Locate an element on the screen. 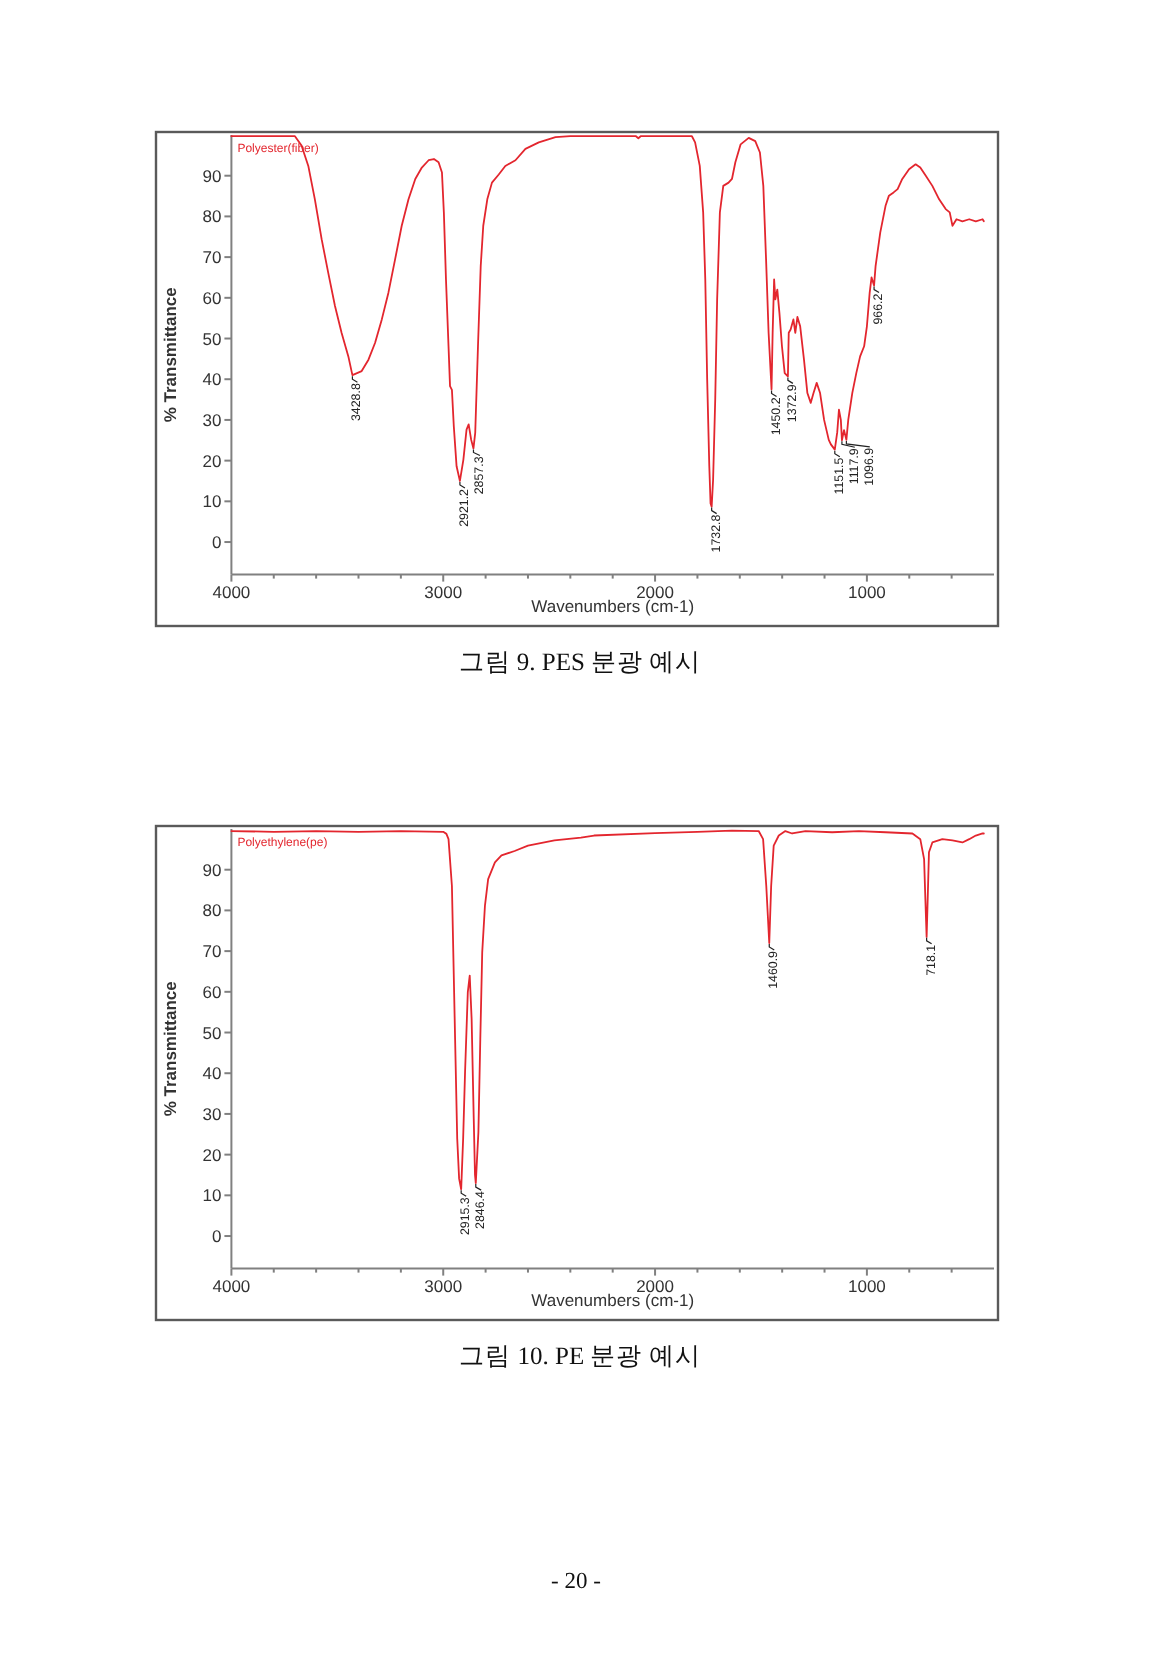 This screenshot has height=1680, width=1150. line-series is located at coordinates (607, 1010).